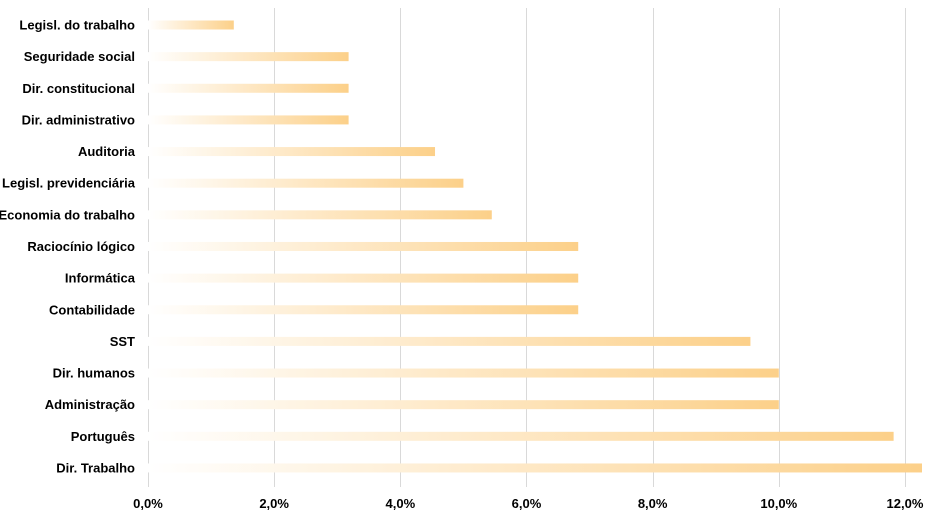 This screenshot has width=944, height=516. I want to click on x-tick-label-1: 2,0%, so click(274, 503).